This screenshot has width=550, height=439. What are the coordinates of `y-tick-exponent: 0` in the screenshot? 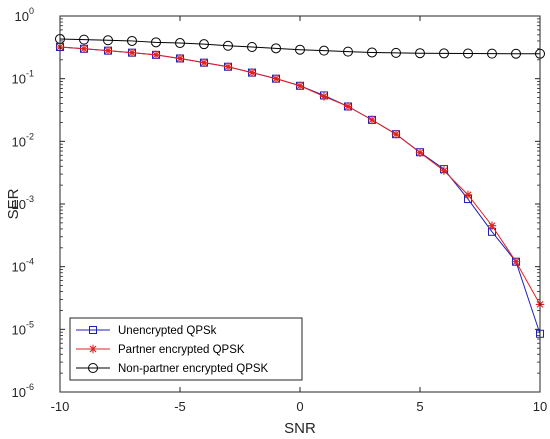 It's located at (31, 11).